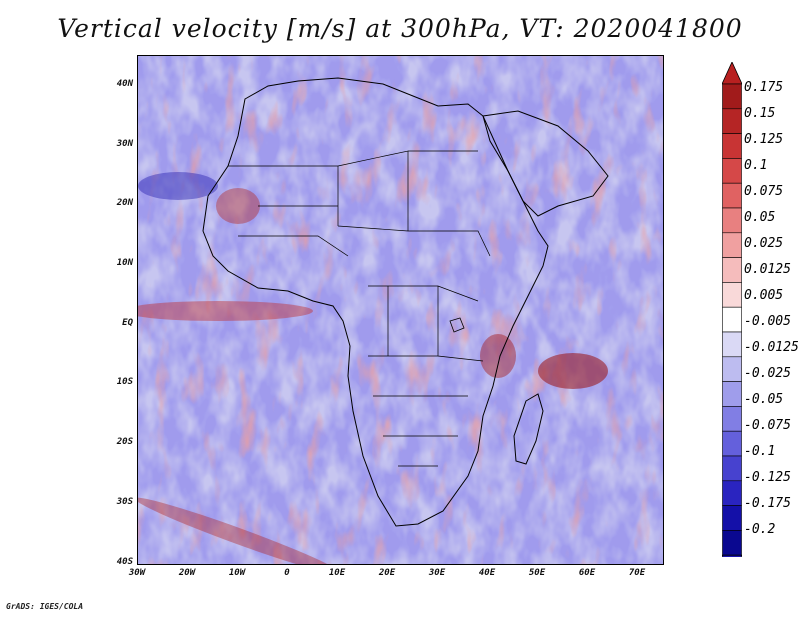 This screenshot has height=618, width=800. I want to click on y-tick-label: 30N, so click(124, 144).